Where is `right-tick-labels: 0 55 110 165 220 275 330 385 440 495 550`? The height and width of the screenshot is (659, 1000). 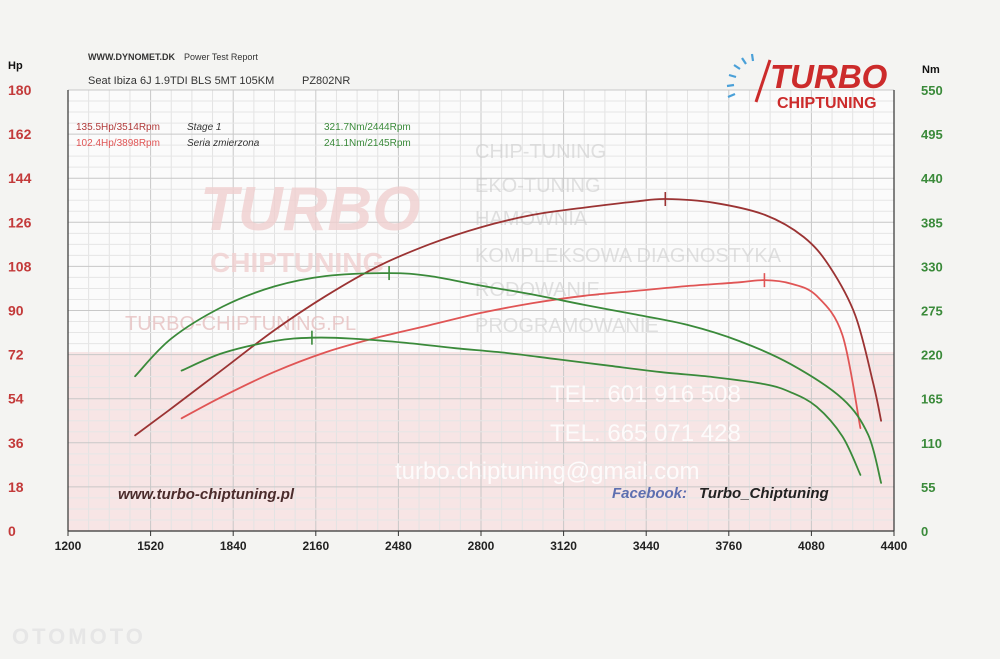
right-tick-labels: 0 55 110 165 220 275 330 385 440 495 550 is located at coordinates (932, 311).